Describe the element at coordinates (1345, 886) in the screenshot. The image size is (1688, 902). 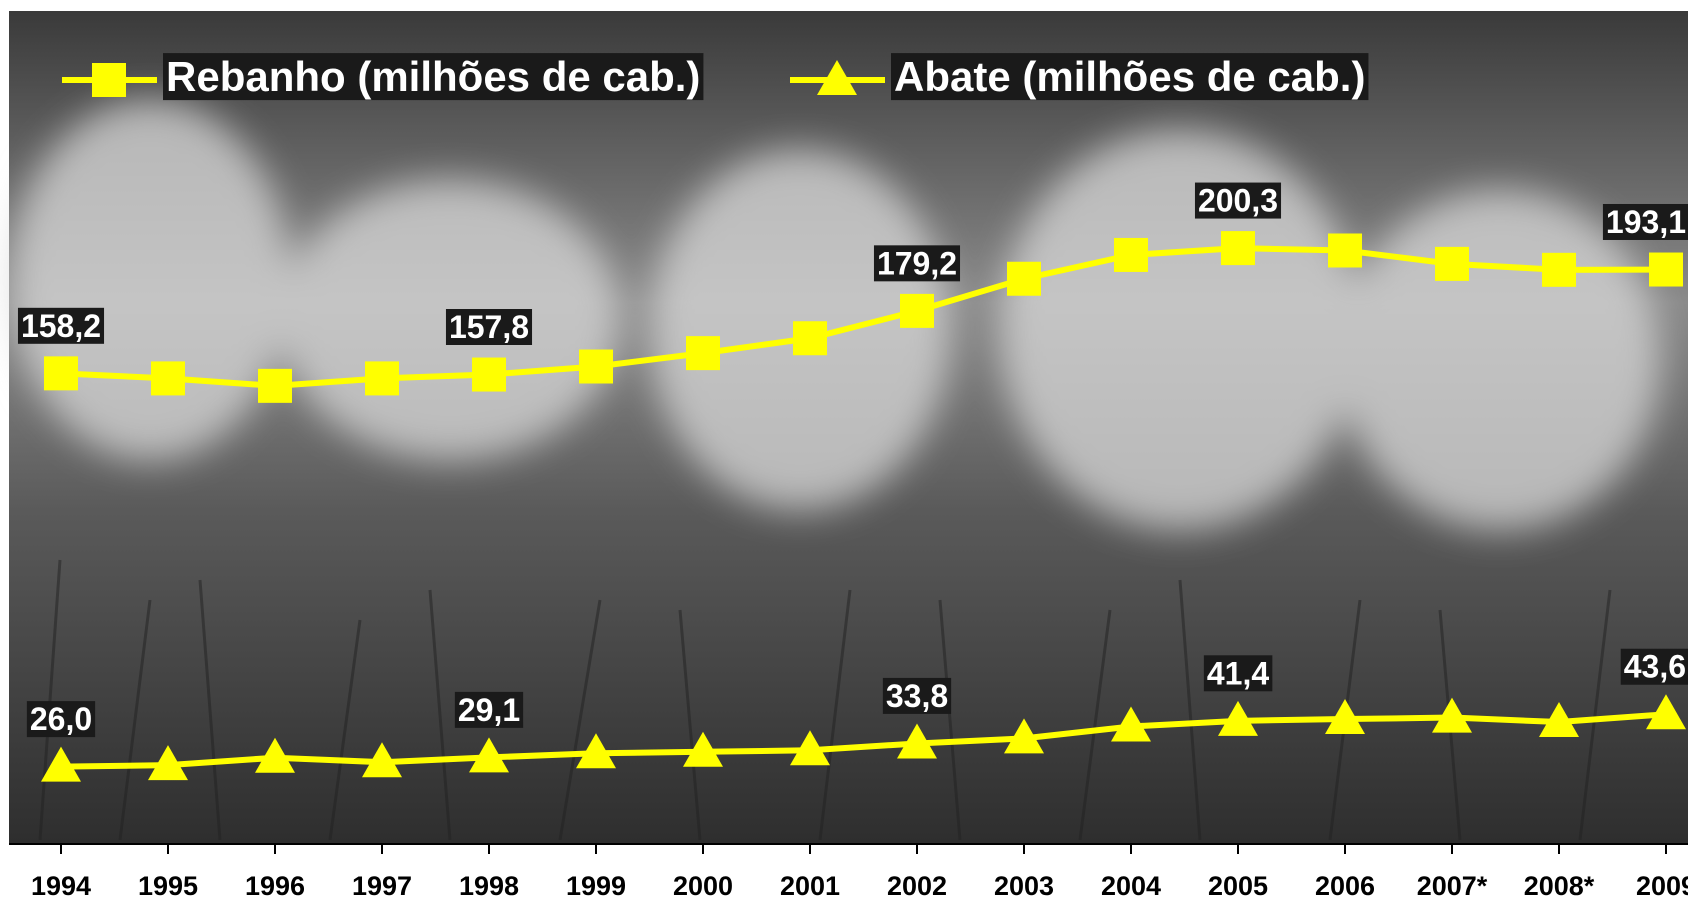
I see `x-tick-label: 2006` at that location.